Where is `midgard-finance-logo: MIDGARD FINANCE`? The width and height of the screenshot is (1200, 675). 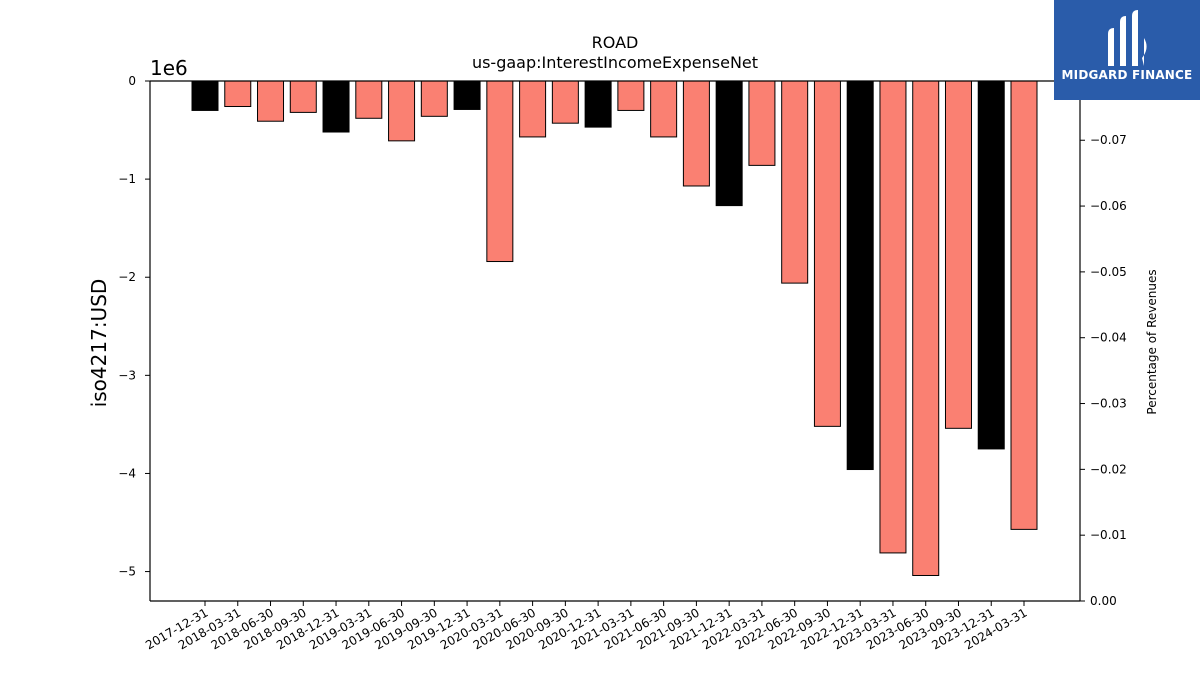
midgard-finance-logo: MIDGARD FINANCE is located at coordinates (1127, 50).